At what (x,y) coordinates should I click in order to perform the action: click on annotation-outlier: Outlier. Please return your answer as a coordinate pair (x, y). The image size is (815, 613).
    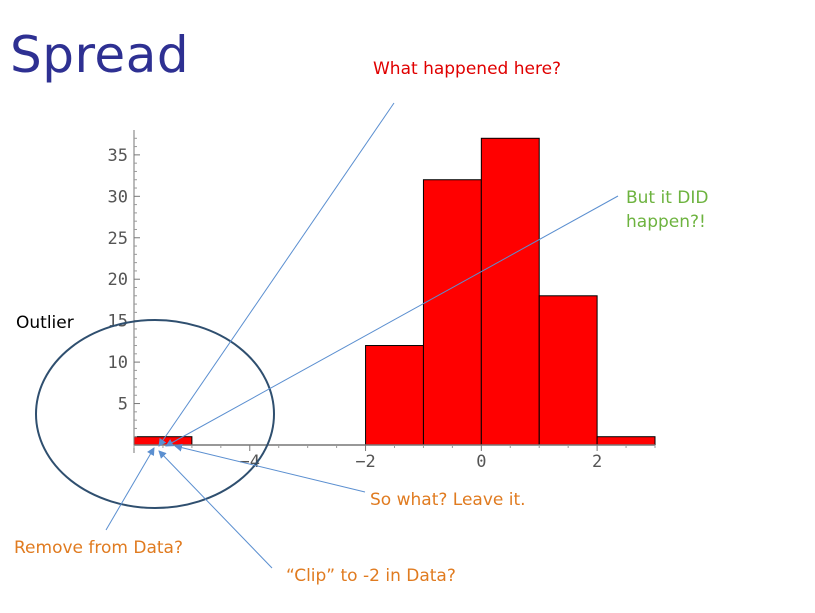
    Looking at the image, I should click on (45, 323).